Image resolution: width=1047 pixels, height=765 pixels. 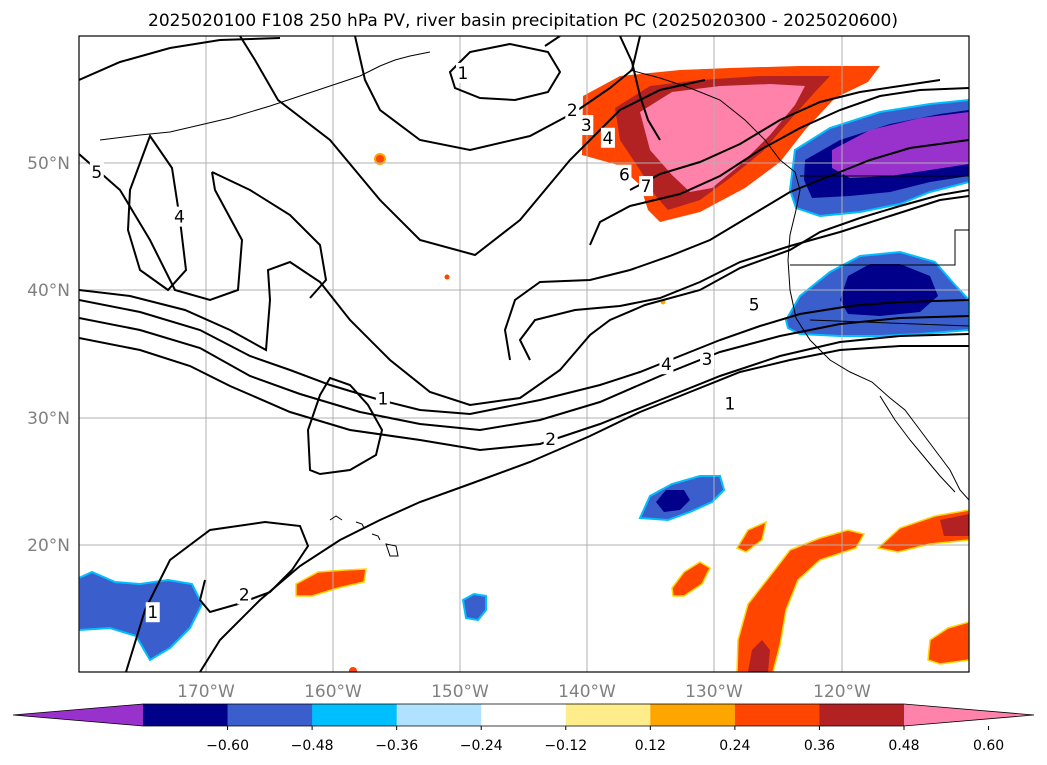 I want to click on xtick-130w: 130°W, so click(x=714, y=692).